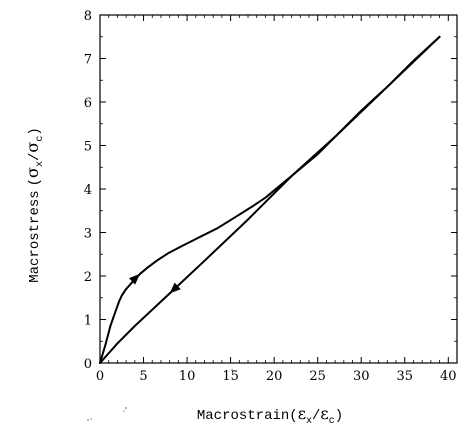 The width and height of the screenshot is (458, 428). What do you see at coordinates (270, 415) in the screenshot?
I see `x-axis-title: Macrostrain(εx/εc)` at bounding box center [270, 415].